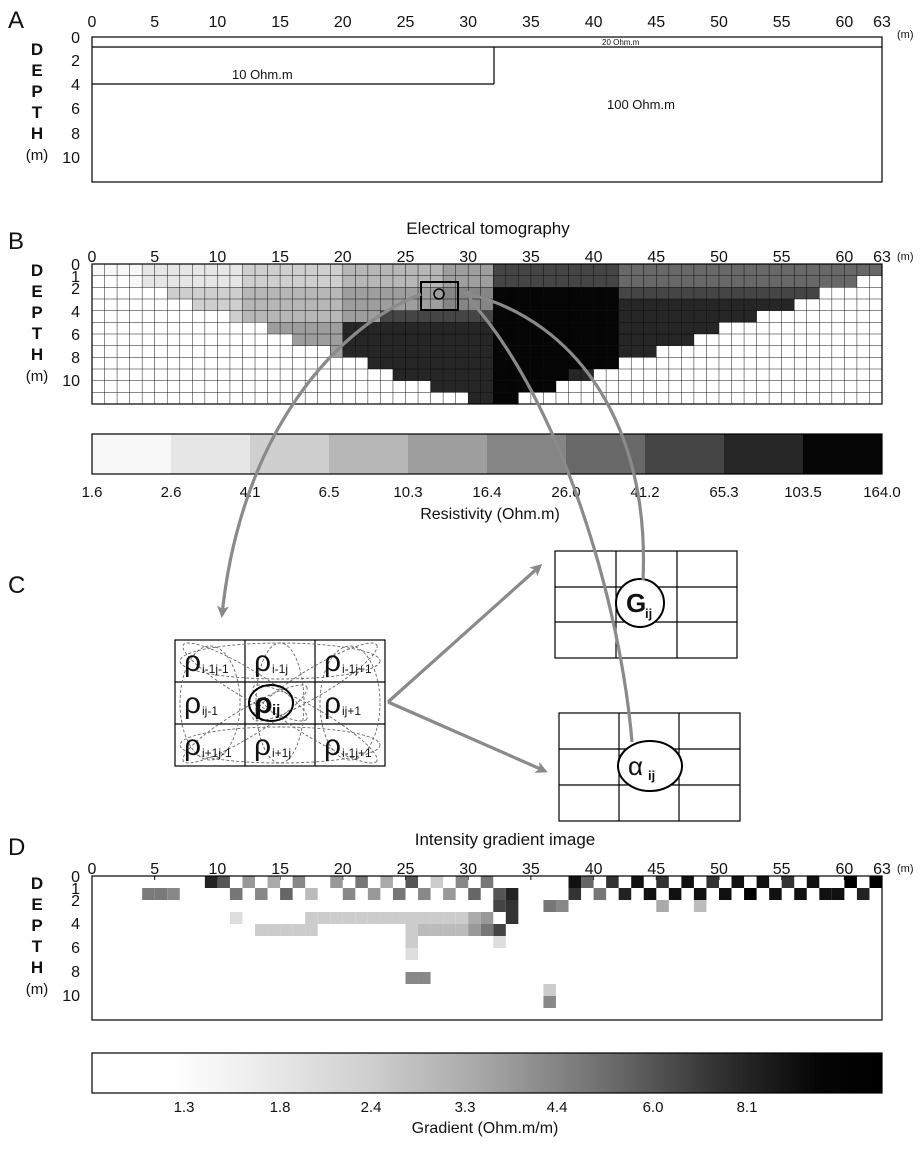 The height and width of the screenshot is (1151, 924). Describe the element at coordinates (37, 354) in the screenshot. I see `depth-letter: H` at that location.